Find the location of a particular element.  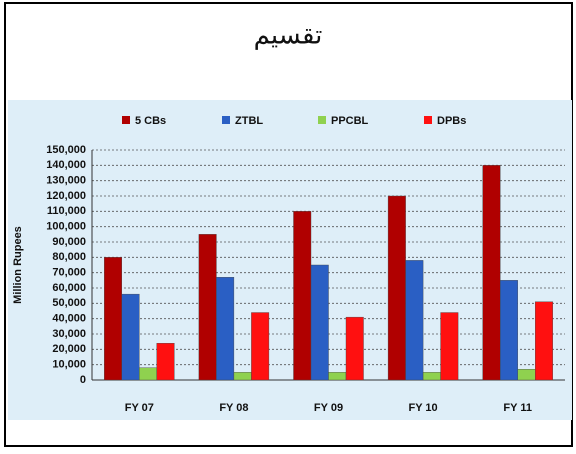

y-tick-label: 10,000 is located at coordinates (69, 365).